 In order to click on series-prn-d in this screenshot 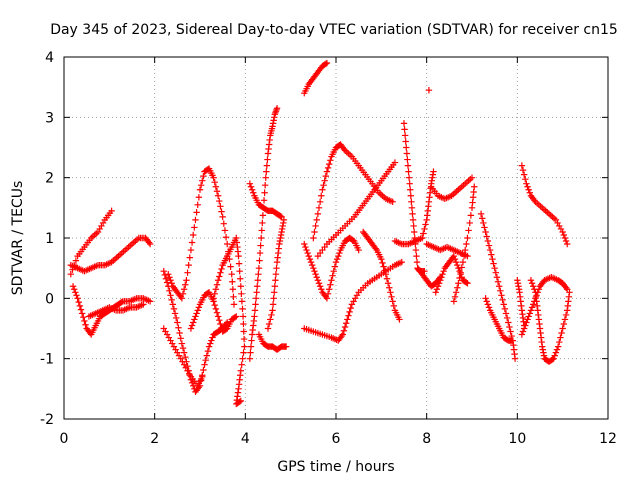, I will do `click(116, 310)`.